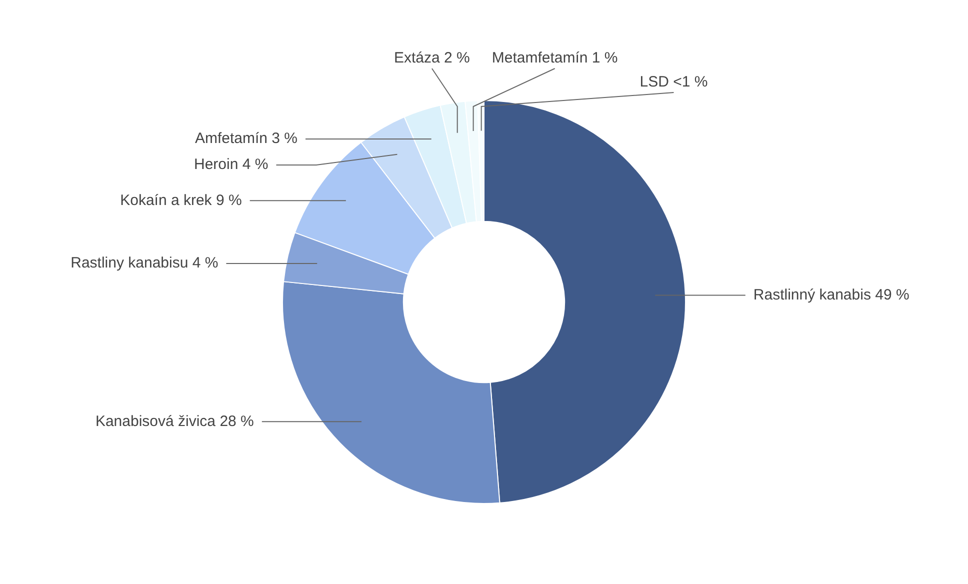  Describe the element at coordinates (144, 263) in the screenshot. I see `slice-label: Rastliny kanabisu 4 %` at that location.